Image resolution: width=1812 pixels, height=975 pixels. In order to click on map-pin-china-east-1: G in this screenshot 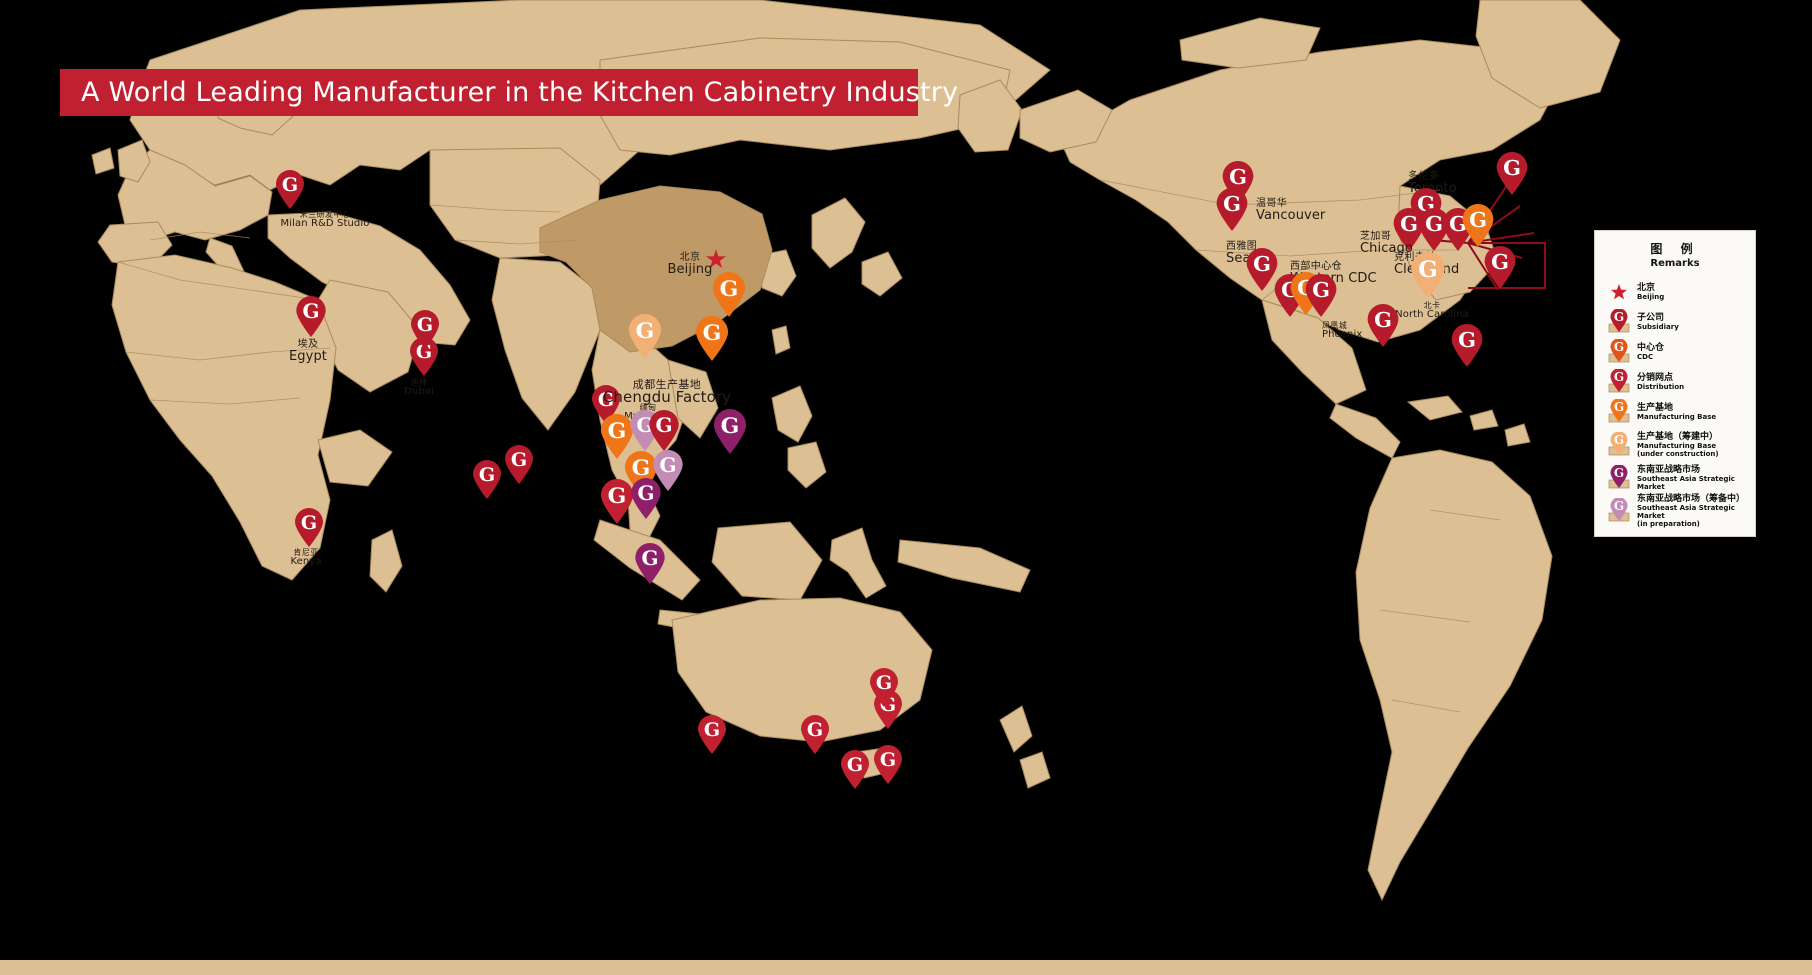, I will do `click(729, 295)`.